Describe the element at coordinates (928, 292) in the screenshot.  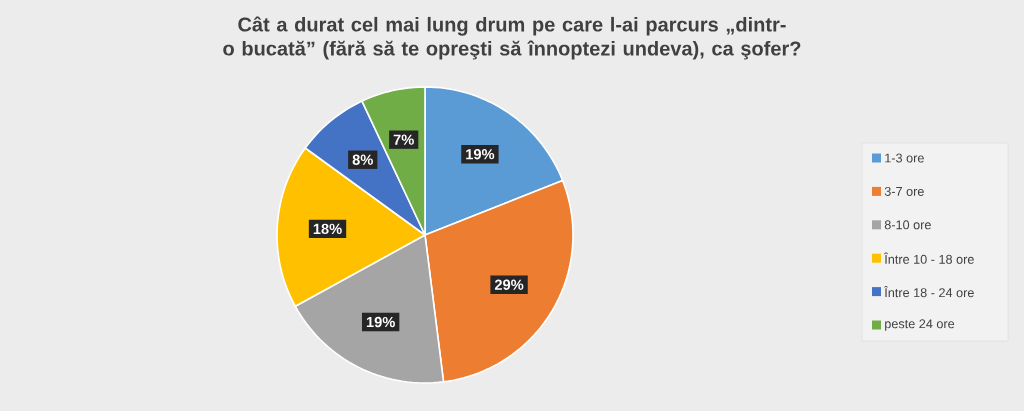
I see `legend-label: Între 18 - 24 ore` at that location.